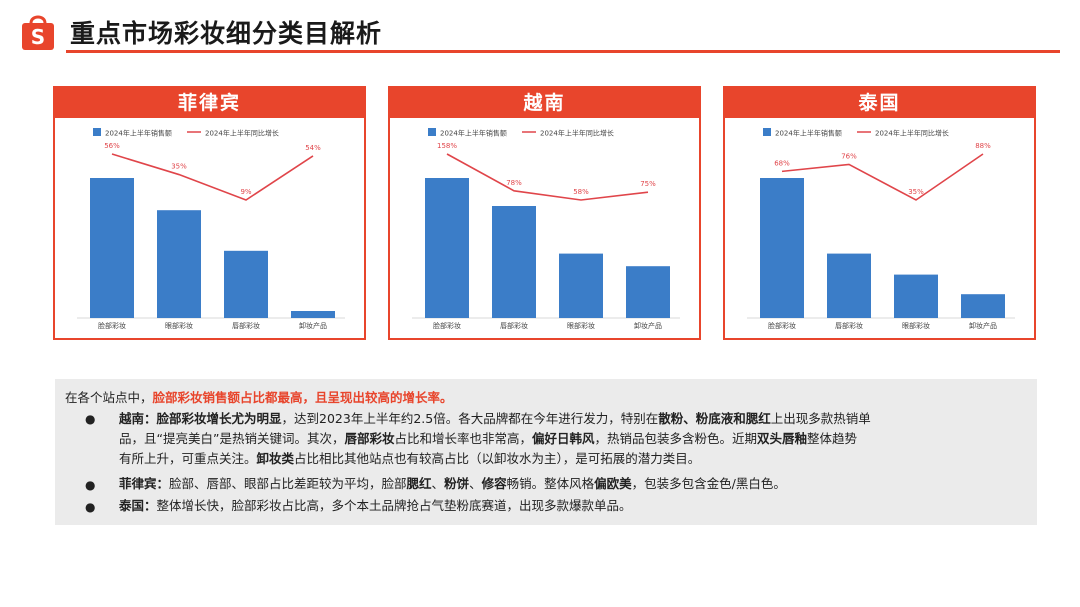 Image resolution: width=1080 pixels, height=607 pixels. What do you see at coordinates (581, 192) in the screenshot?
I see `growth-data-label: 58%` at bounding box center [581, 192].